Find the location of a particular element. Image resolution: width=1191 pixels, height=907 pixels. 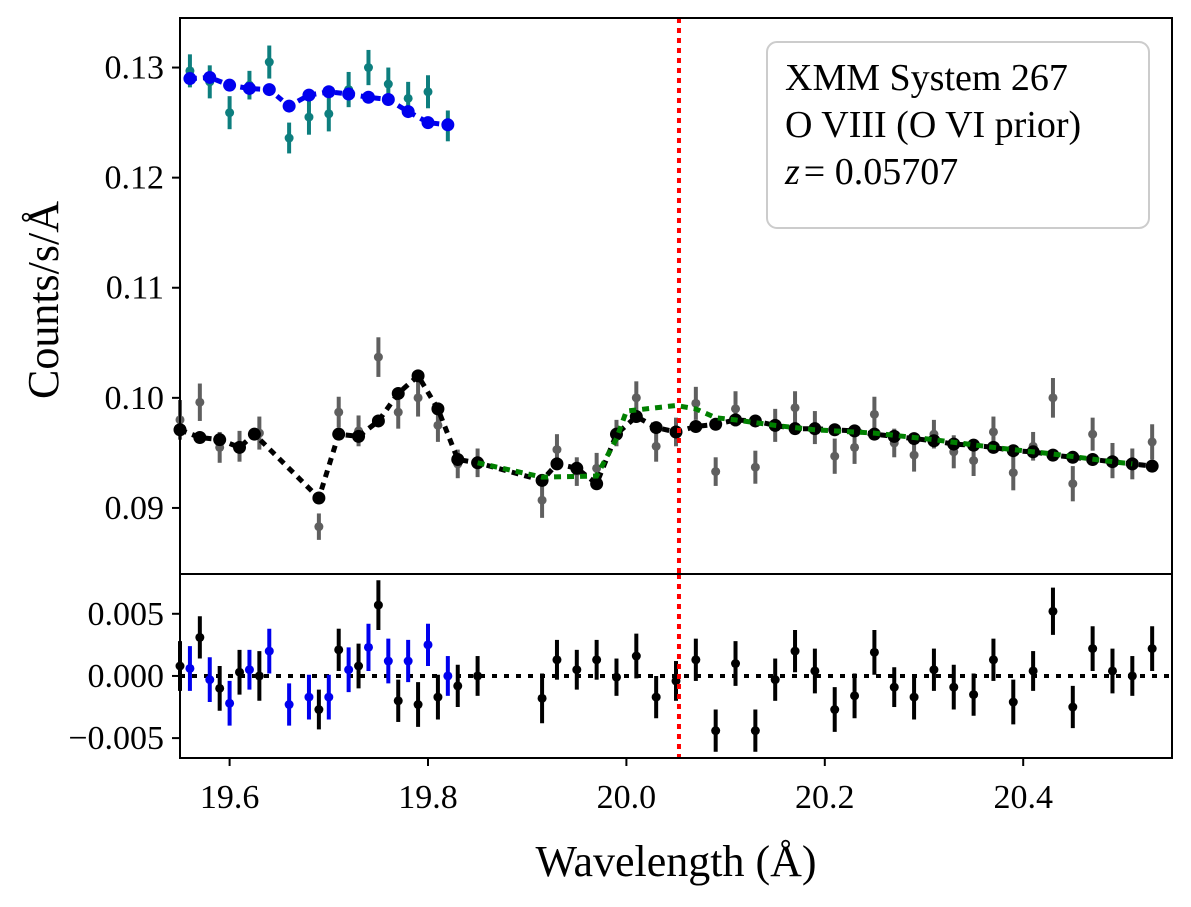

legend-box is located at coordinates (958, 135).